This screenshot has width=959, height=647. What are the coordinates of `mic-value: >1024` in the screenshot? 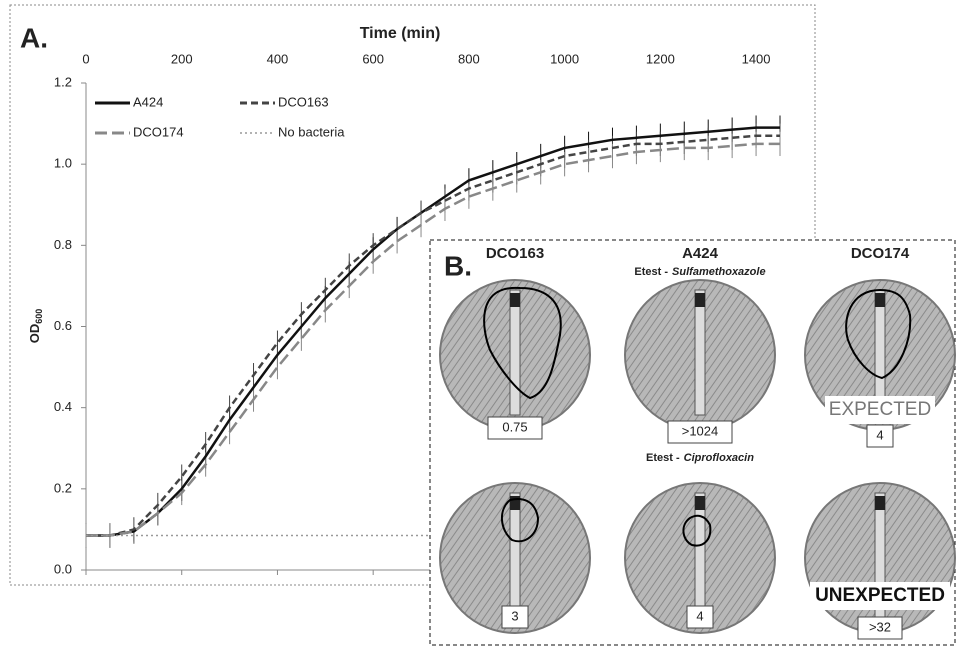 It's located at (700, 430).